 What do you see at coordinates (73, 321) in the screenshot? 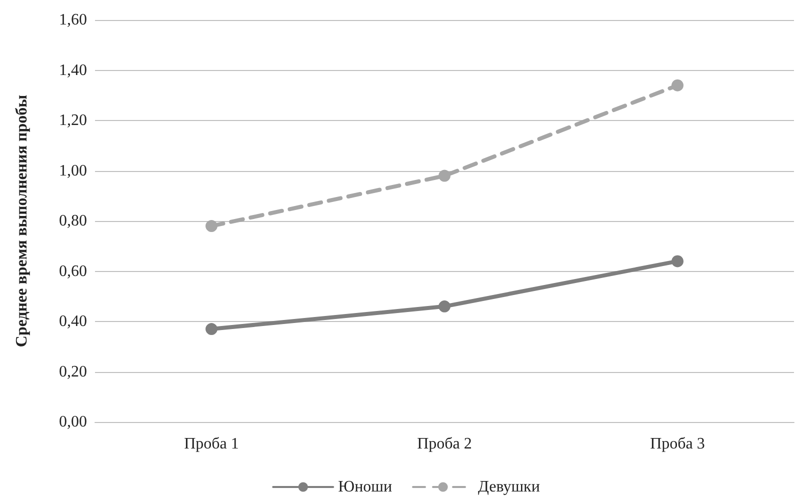
I see `y-tick-label: 0,40` at bounding box center [73, 321].